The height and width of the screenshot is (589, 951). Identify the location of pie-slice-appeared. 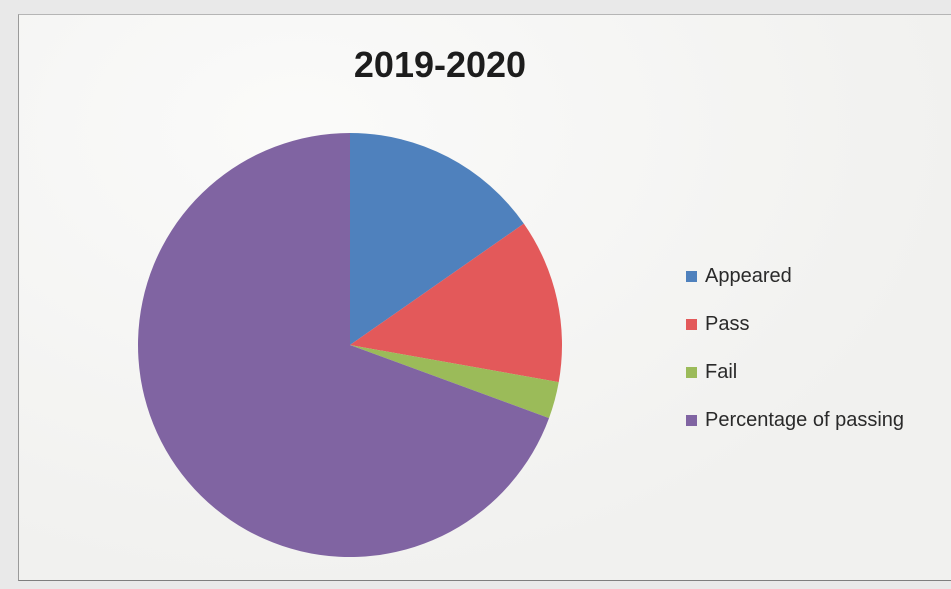
(437, 239).